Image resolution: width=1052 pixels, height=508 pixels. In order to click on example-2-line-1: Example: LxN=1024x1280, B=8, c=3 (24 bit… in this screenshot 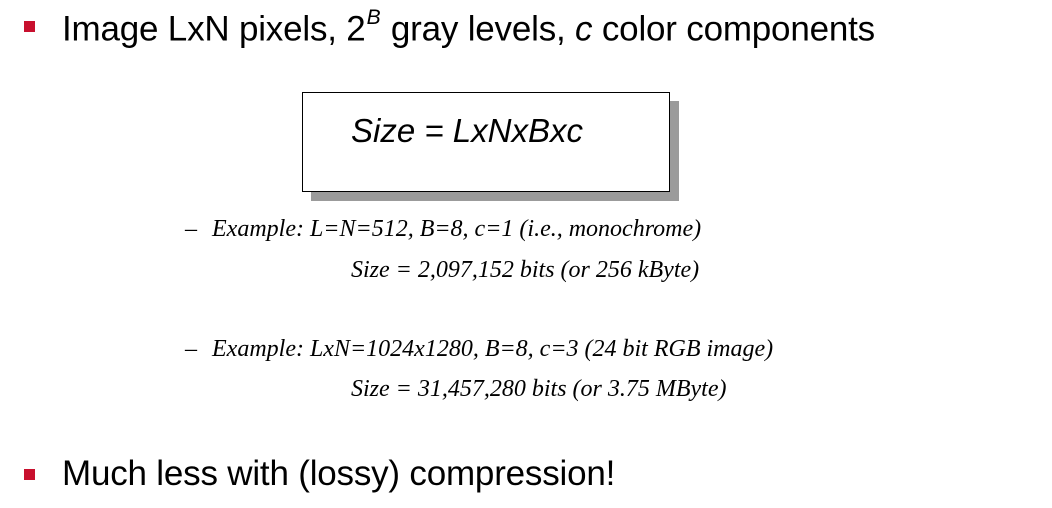, I will do `click(493, 349)`.